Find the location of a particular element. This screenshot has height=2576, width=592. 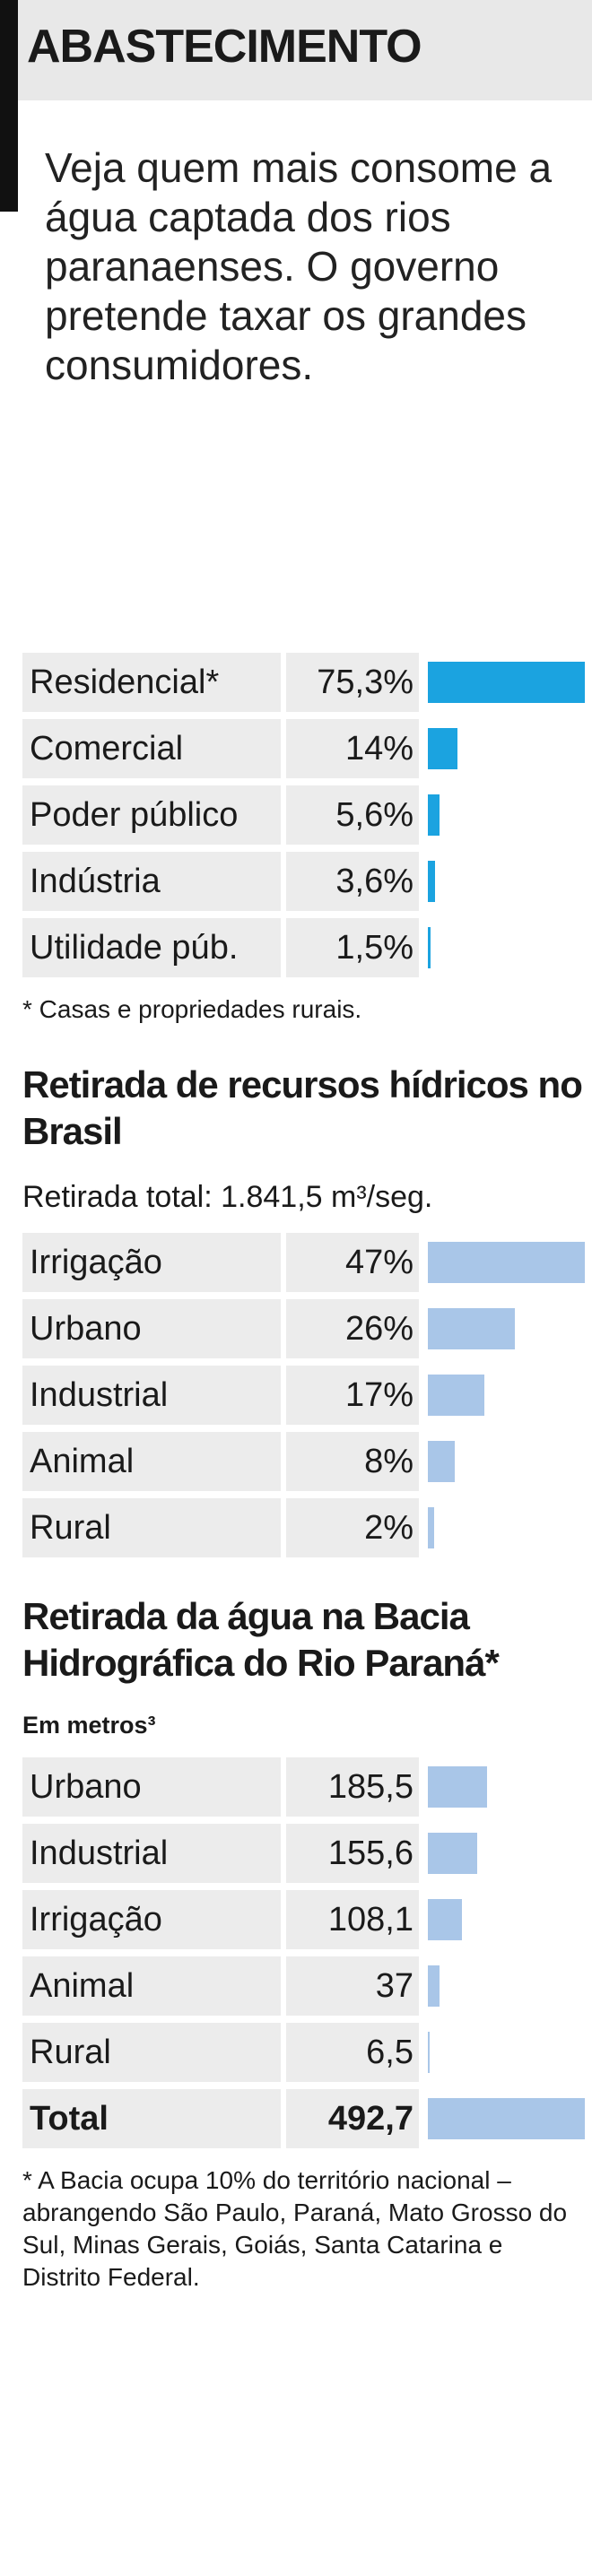

value-label: 155,6 is located at coordinates (353, 1853).